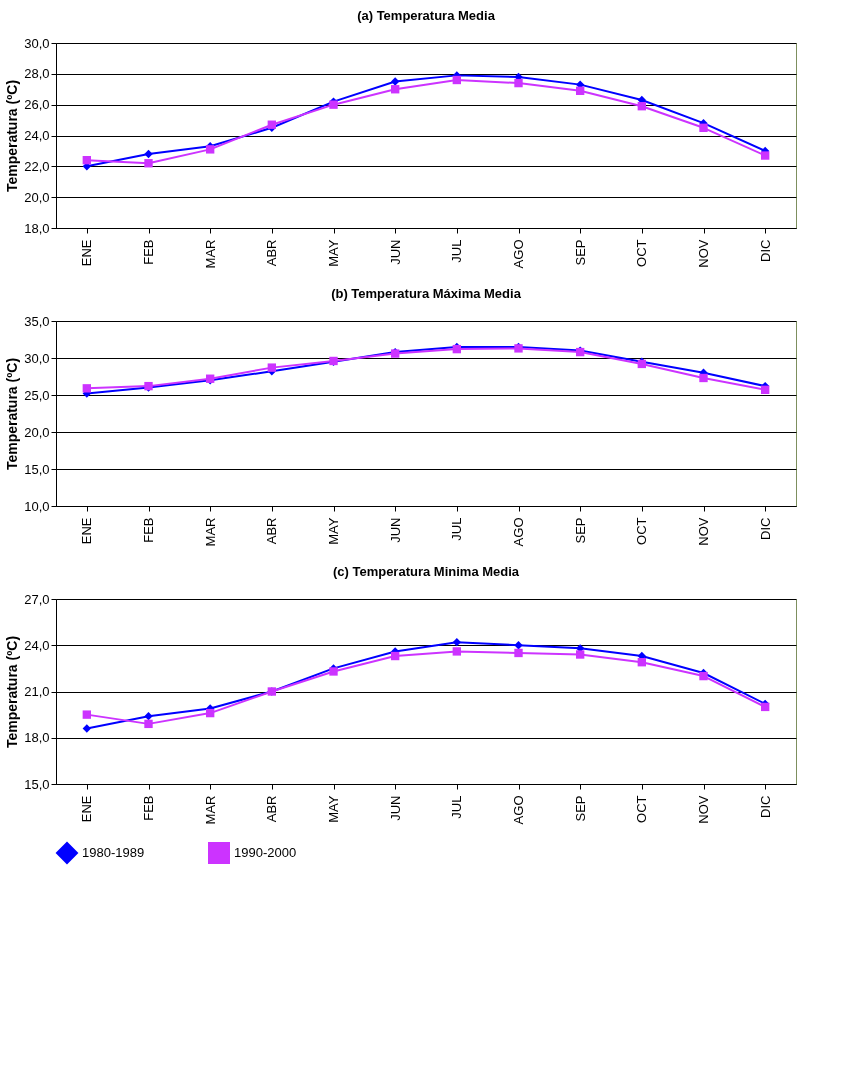 Image resolution: width=851 pixels, height=1083 pixels. I want to click on legend-label: 1990-2000, so click(265, 852).